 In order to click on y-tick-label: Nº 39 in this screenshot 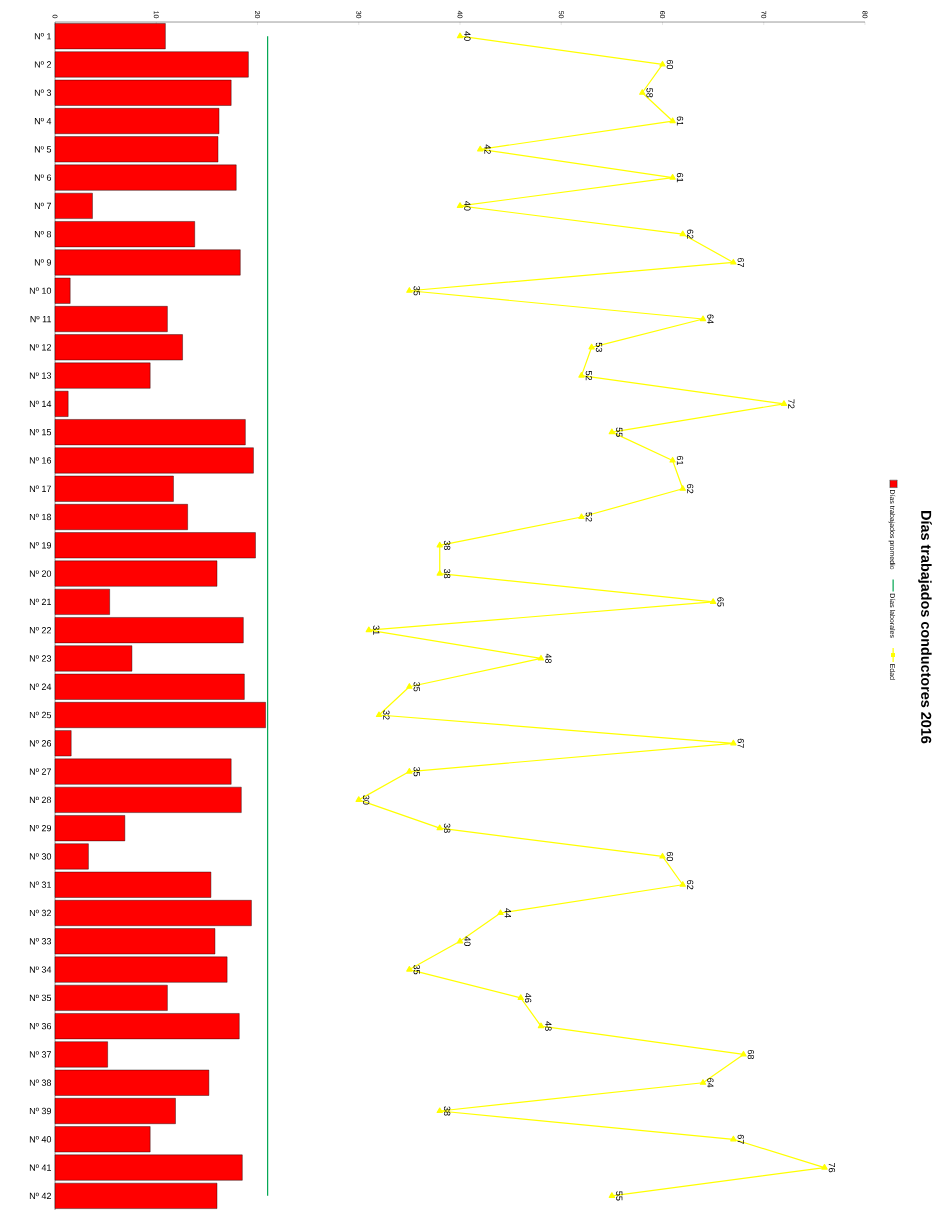, I will do `click(40, 1111)`.